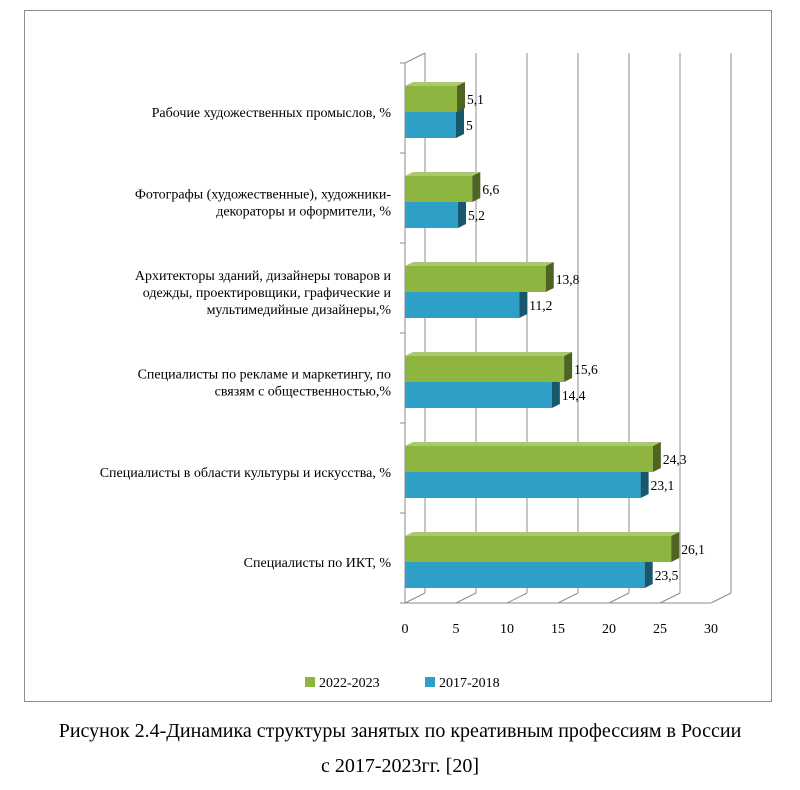 The height and width of the screenshot is (790, 800). What do you see at coordinates (456, 629) in the screenshot?
I see `x-tick-label: 5` at bounding box center [456, 629].